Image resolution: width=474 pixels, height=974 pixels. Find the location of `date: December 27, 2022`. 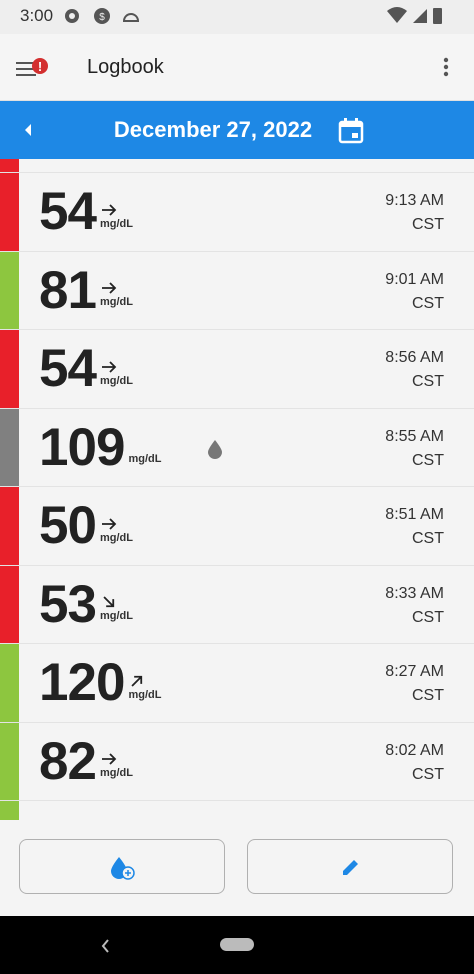

date: December 27, 2022 is located at coordinates (213, 129).